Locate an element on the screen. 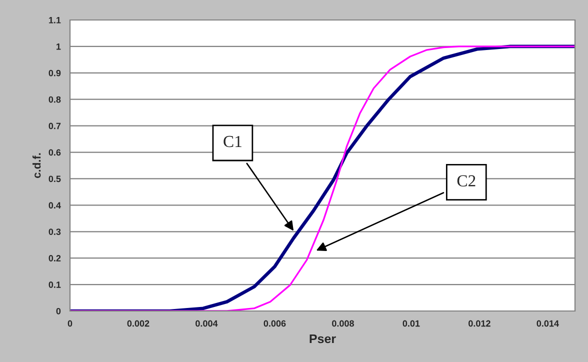 The width and height of the screenshot is (588, 362). y-tick-label: 0.3 is located at coordinates (54, 232).